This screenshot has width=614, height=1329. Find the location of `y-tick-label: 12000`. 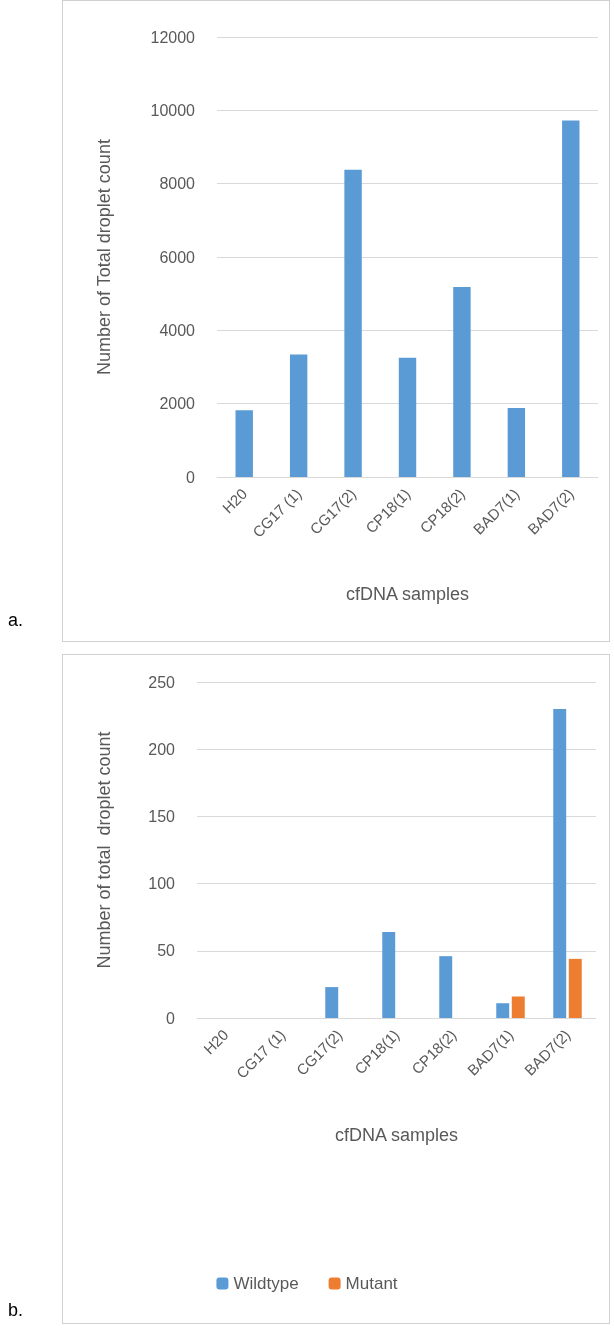

y-tick-label: 12000 is located at coordinates (173, 37).